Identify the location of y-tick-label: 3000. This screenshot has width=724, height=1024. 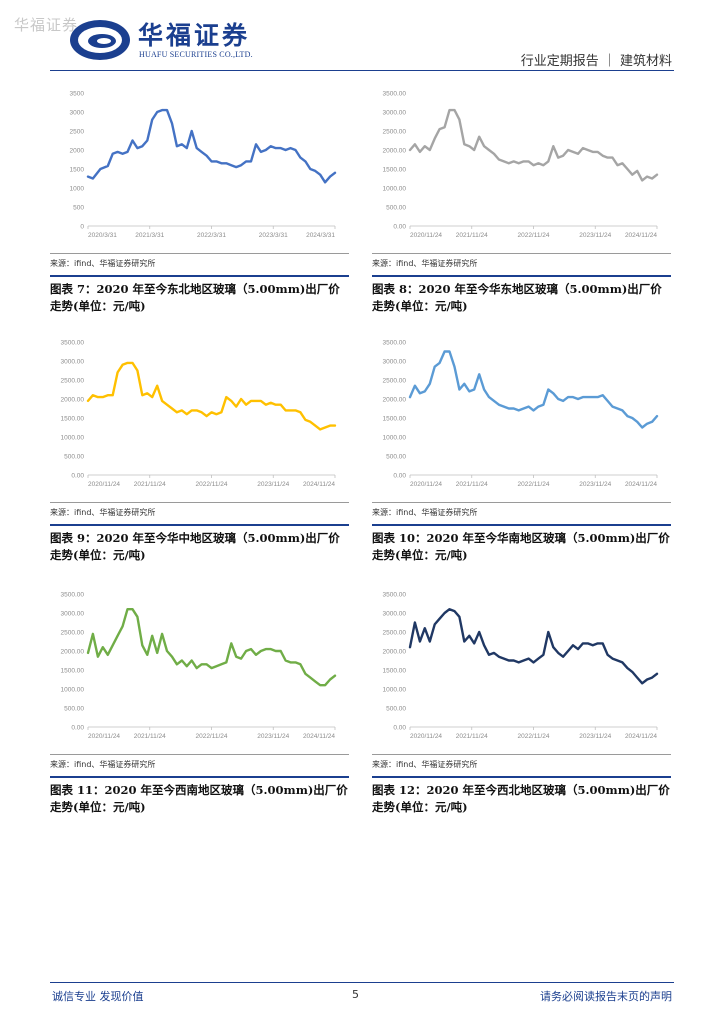
(77, 113).